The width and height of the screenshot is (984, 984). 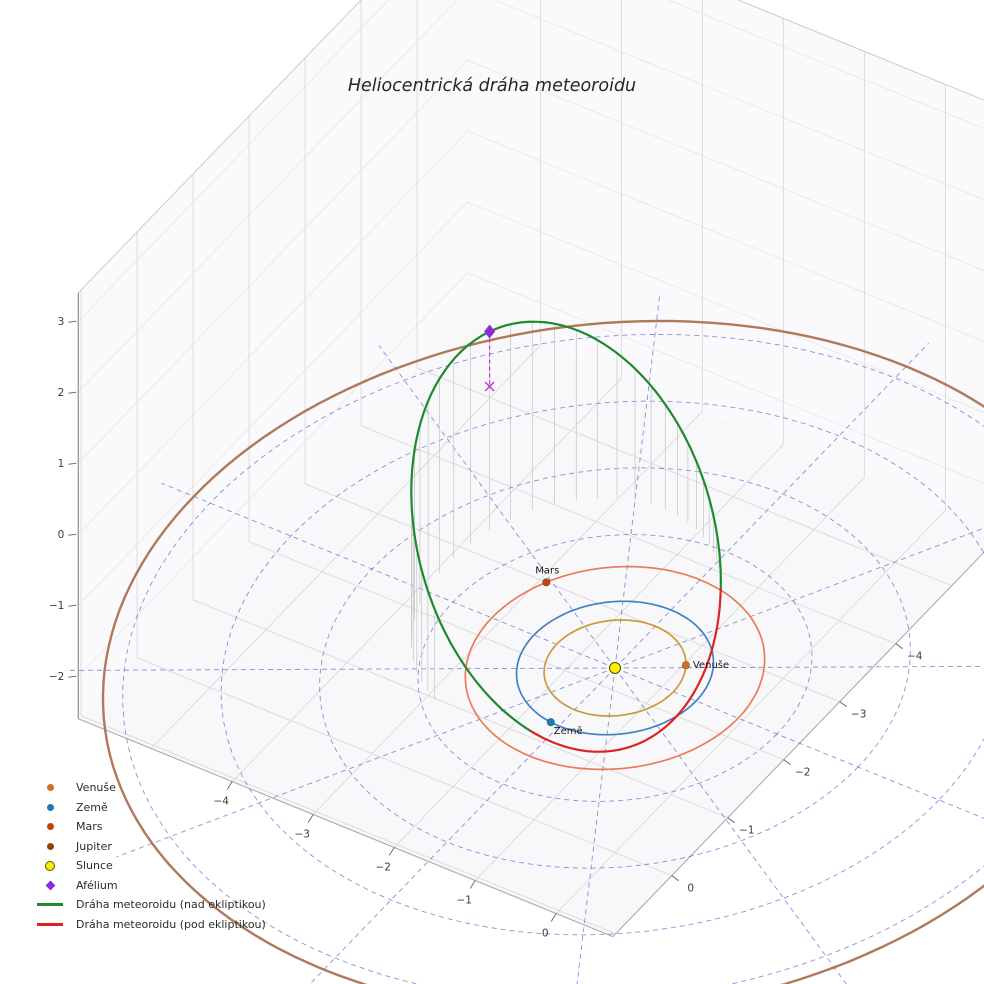 I want to click on legend-item: Dráha meteoroidu (pod ekliptikou), so click(x=148, y=925).